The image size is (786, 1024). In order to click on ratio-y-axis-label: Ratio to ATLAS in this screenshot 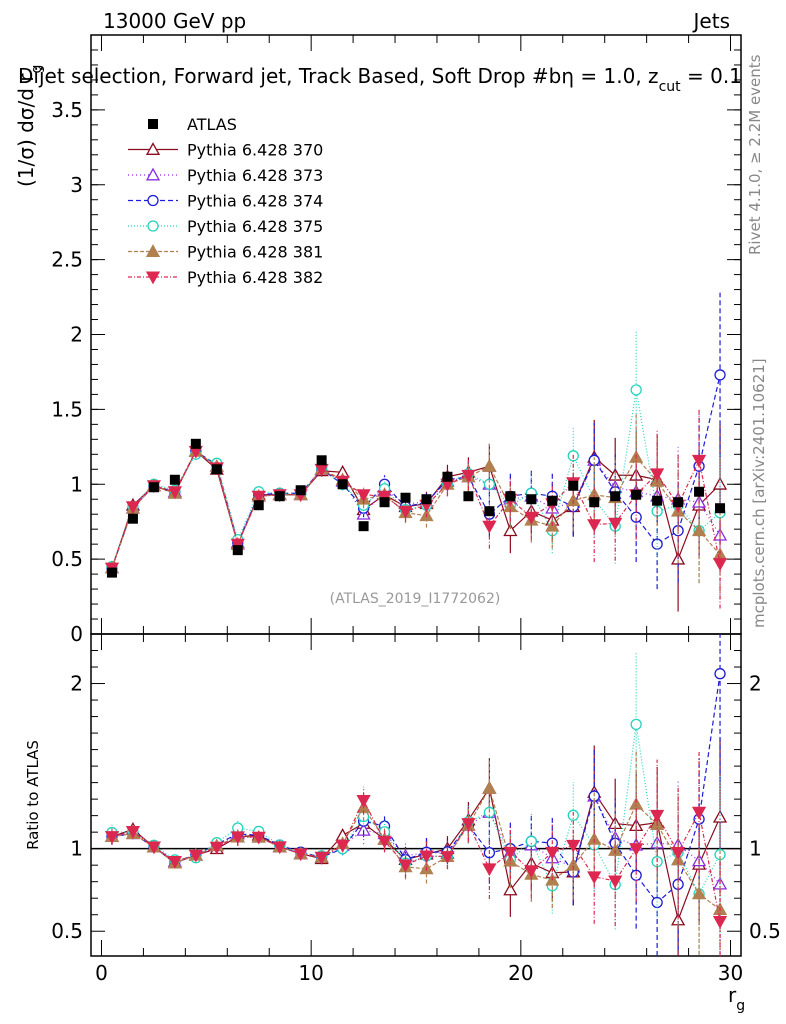, I will do `click(33, 795)`.